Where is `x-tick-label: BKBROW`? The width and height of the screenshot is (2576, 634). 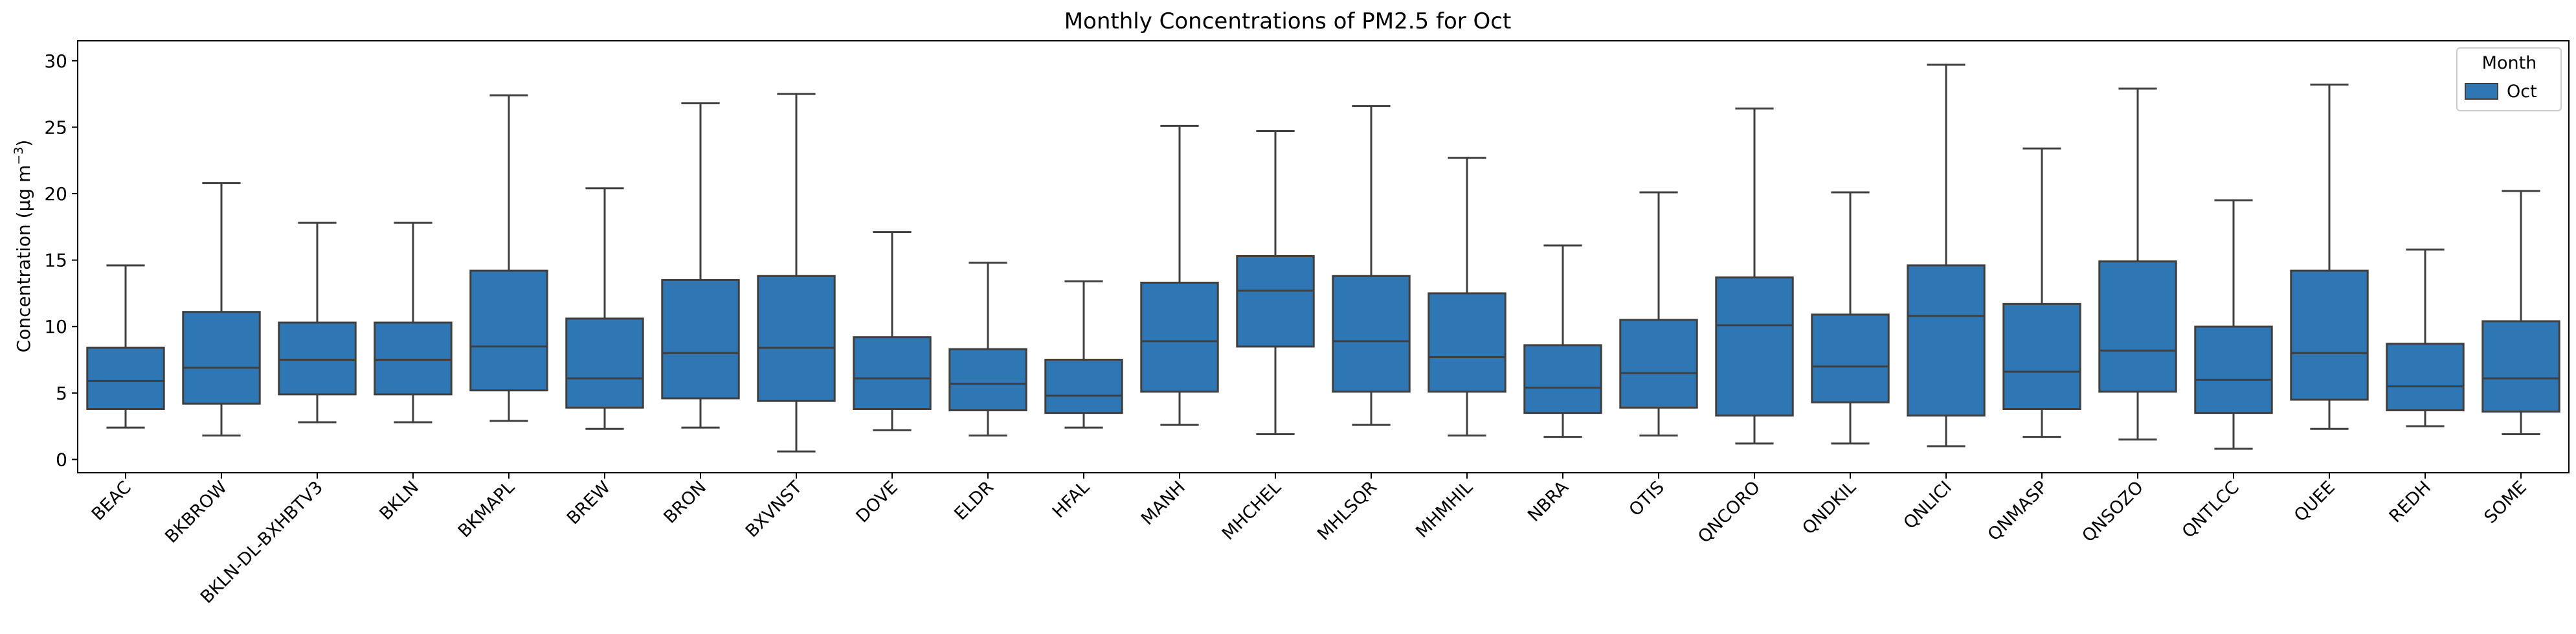
x-tick-label: BKBROW is located at coordinates (196, 512).